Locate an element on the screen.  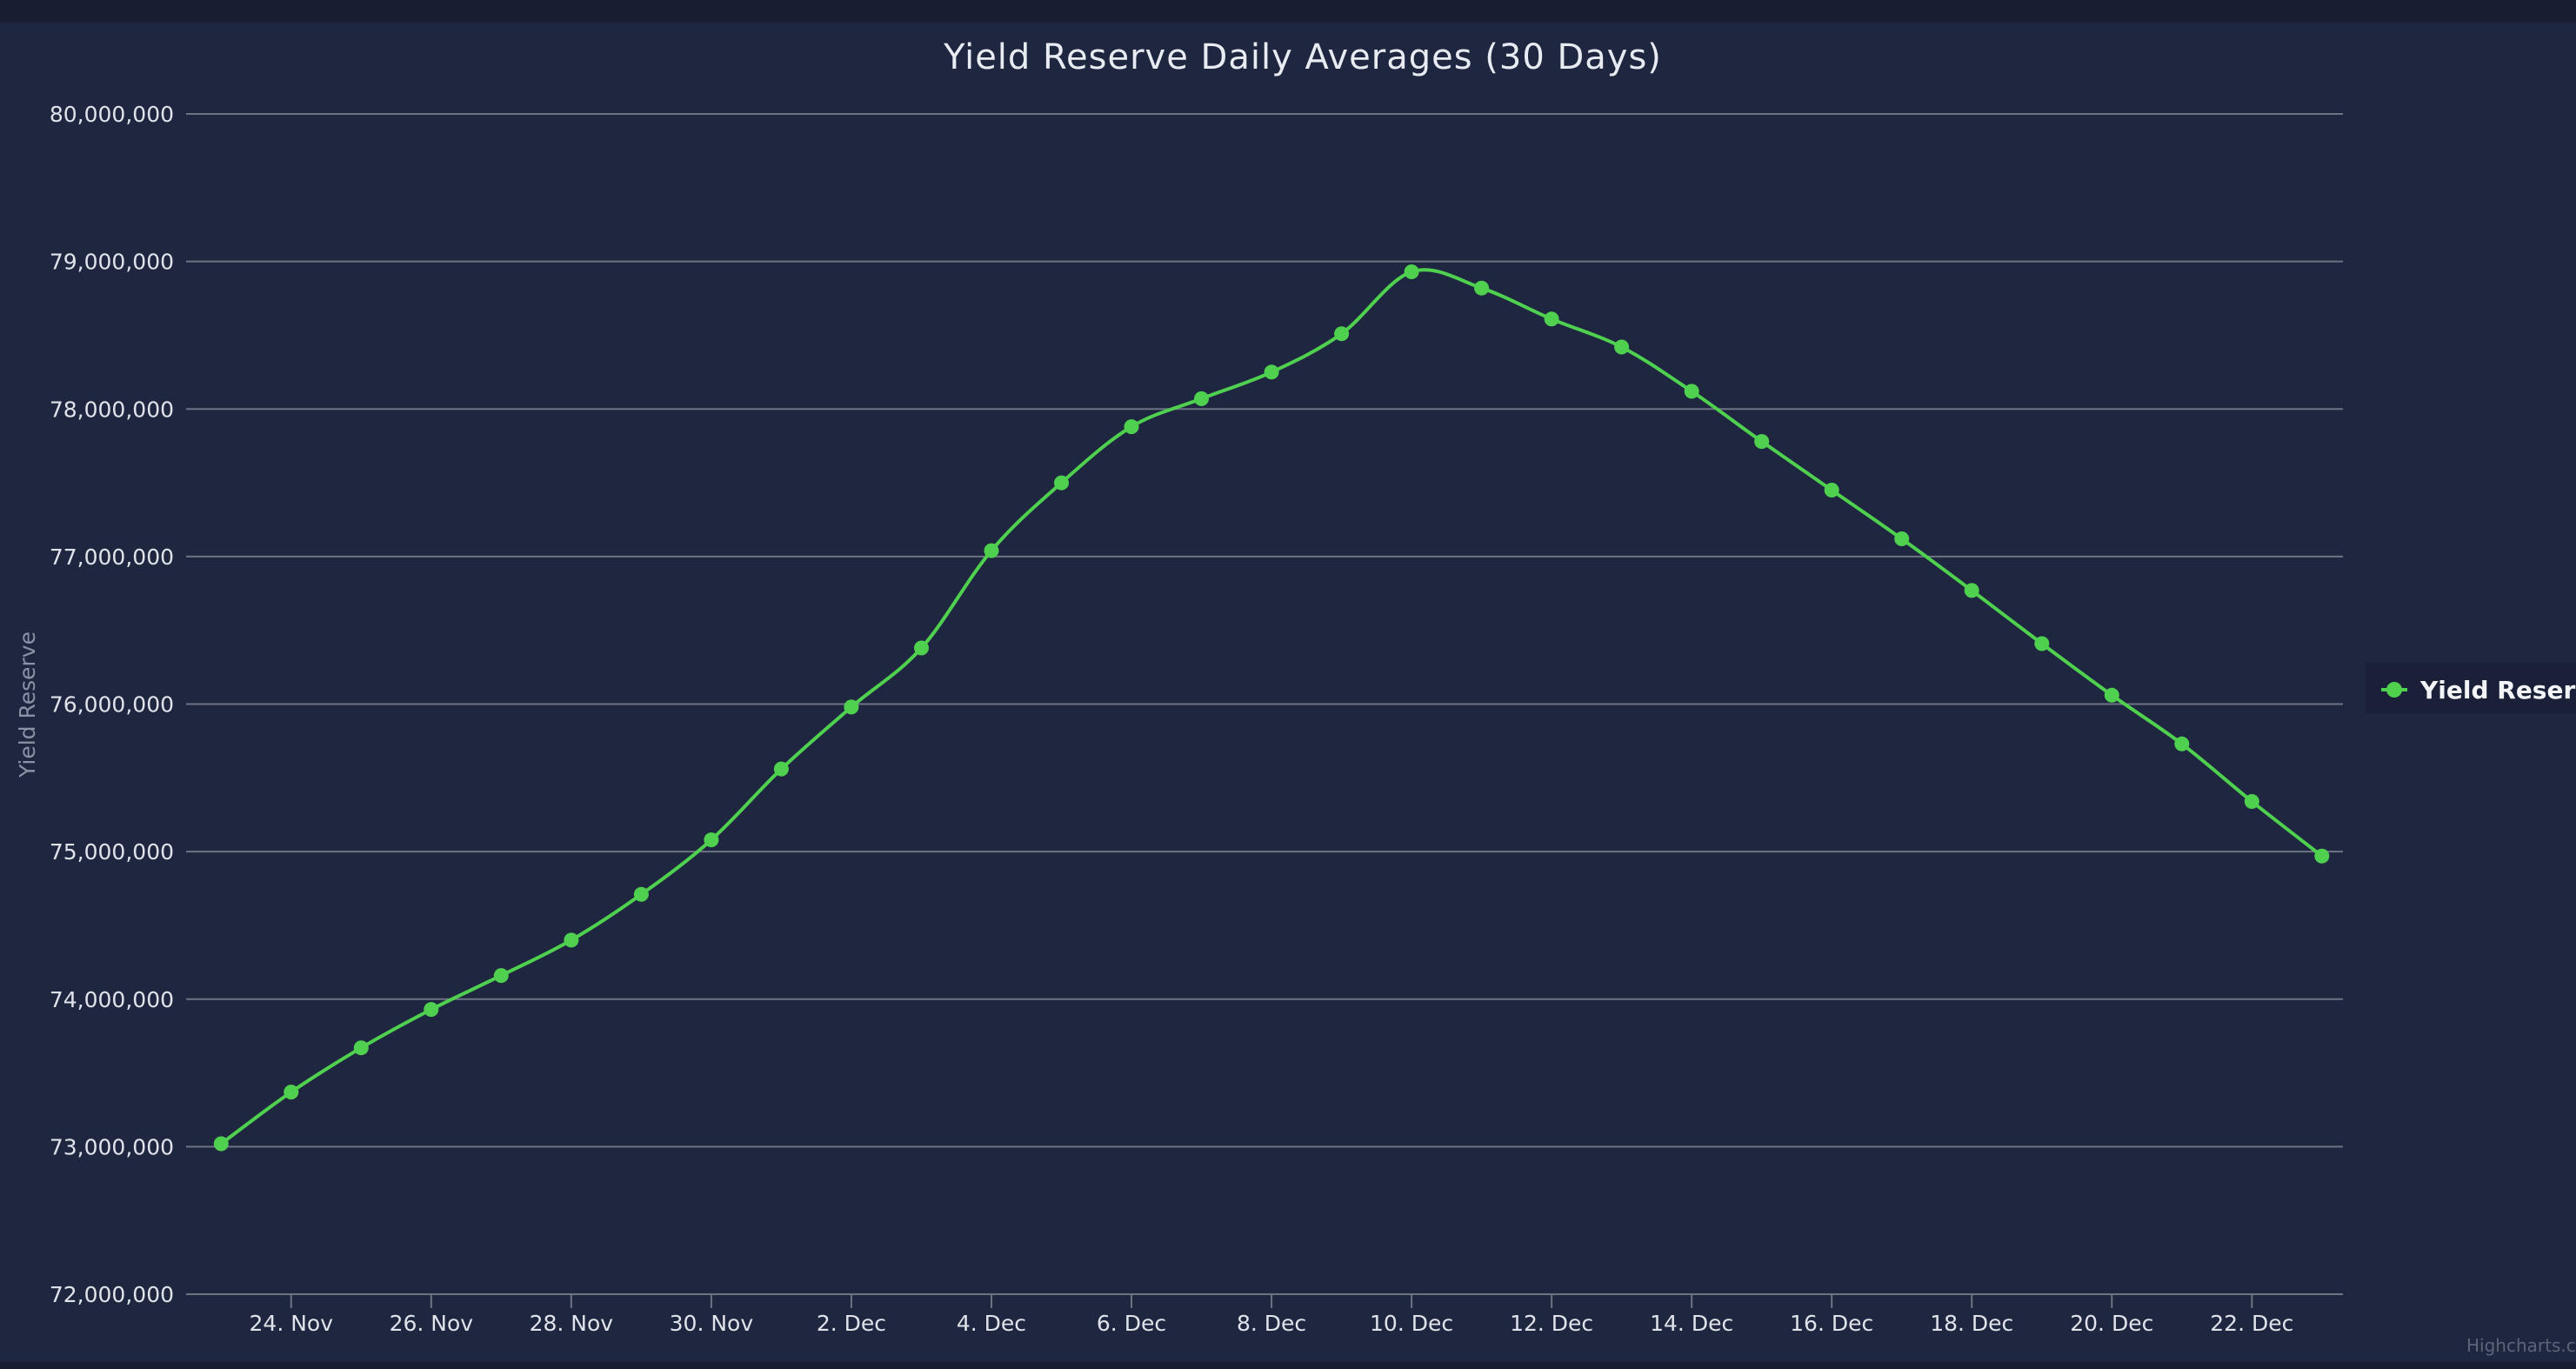
y-tick-label: 74,000,000 is located at coordinates (112, 1000).